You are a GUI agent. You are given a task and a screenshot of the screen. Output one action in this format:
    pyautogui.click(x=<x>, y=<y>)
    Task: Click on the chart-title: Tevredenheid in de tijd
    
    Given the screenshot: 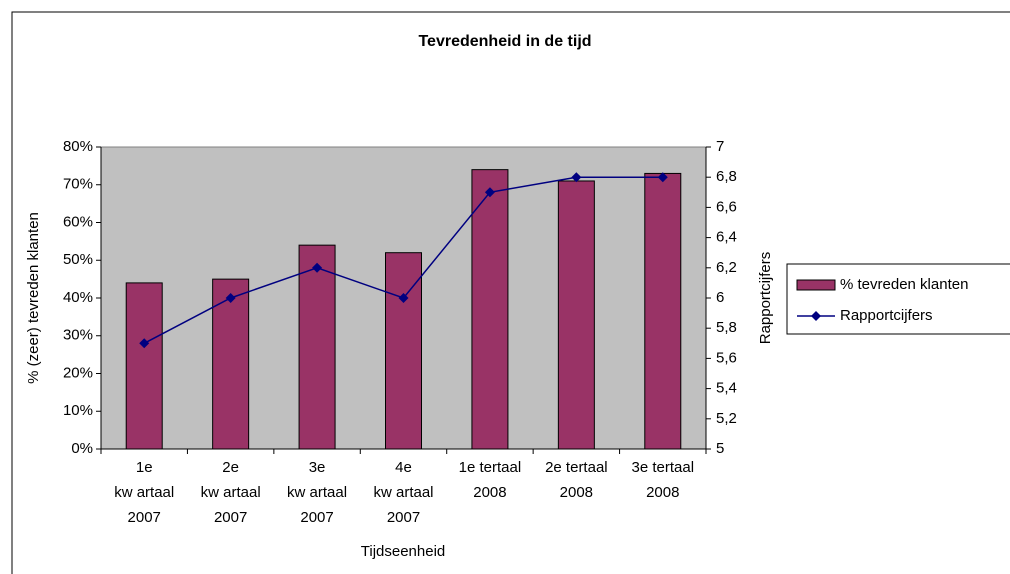 What is the action you would take?
    pyautogui.click(x=504, y=41)
    